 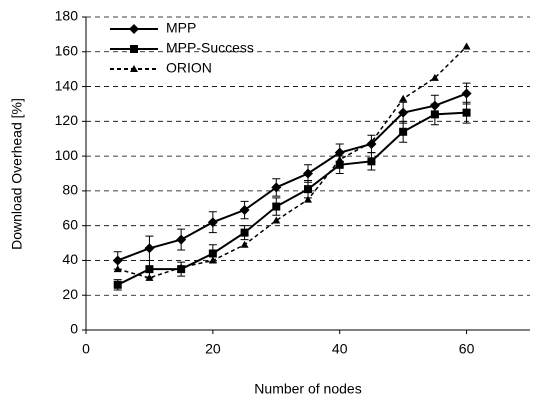 What do you see at coordinates (70, 294) in the screenshot?
I see `y-tick-label: 20` at bounding box center [70, 294].